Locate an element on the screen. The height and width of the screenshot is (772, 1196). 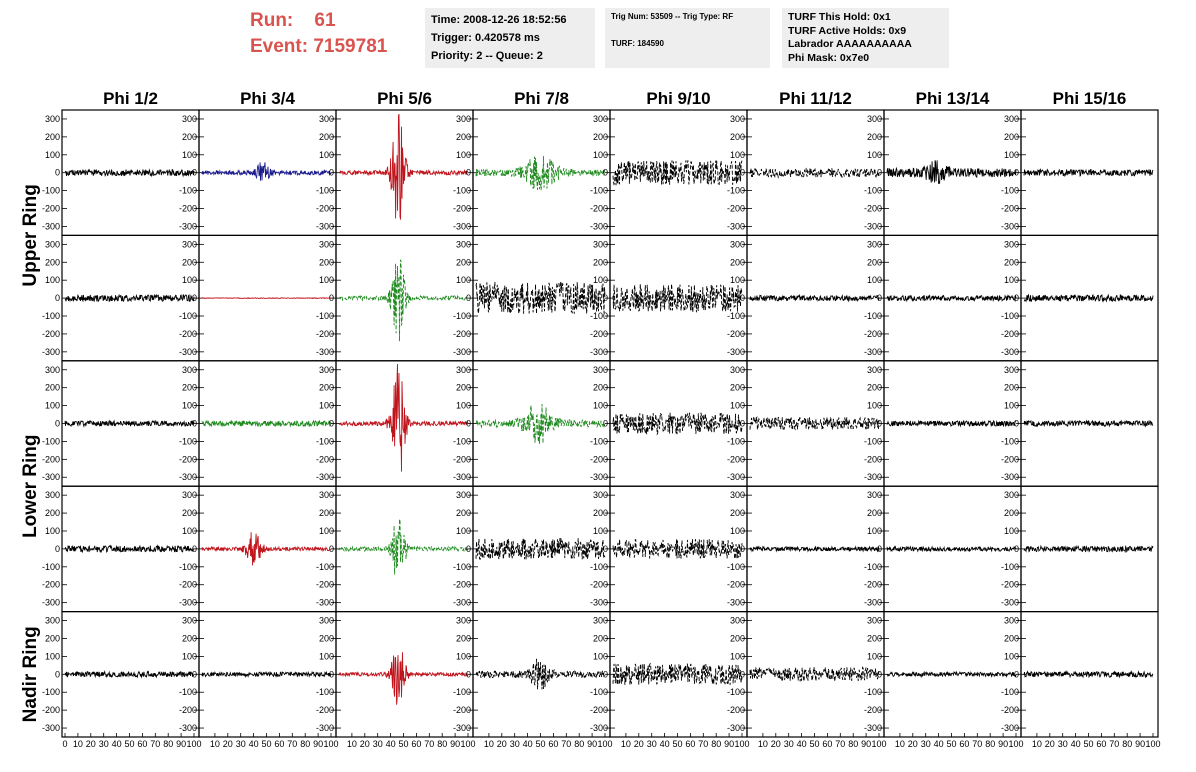
row-title: Upper Ring is located at coordinates (30, 235).